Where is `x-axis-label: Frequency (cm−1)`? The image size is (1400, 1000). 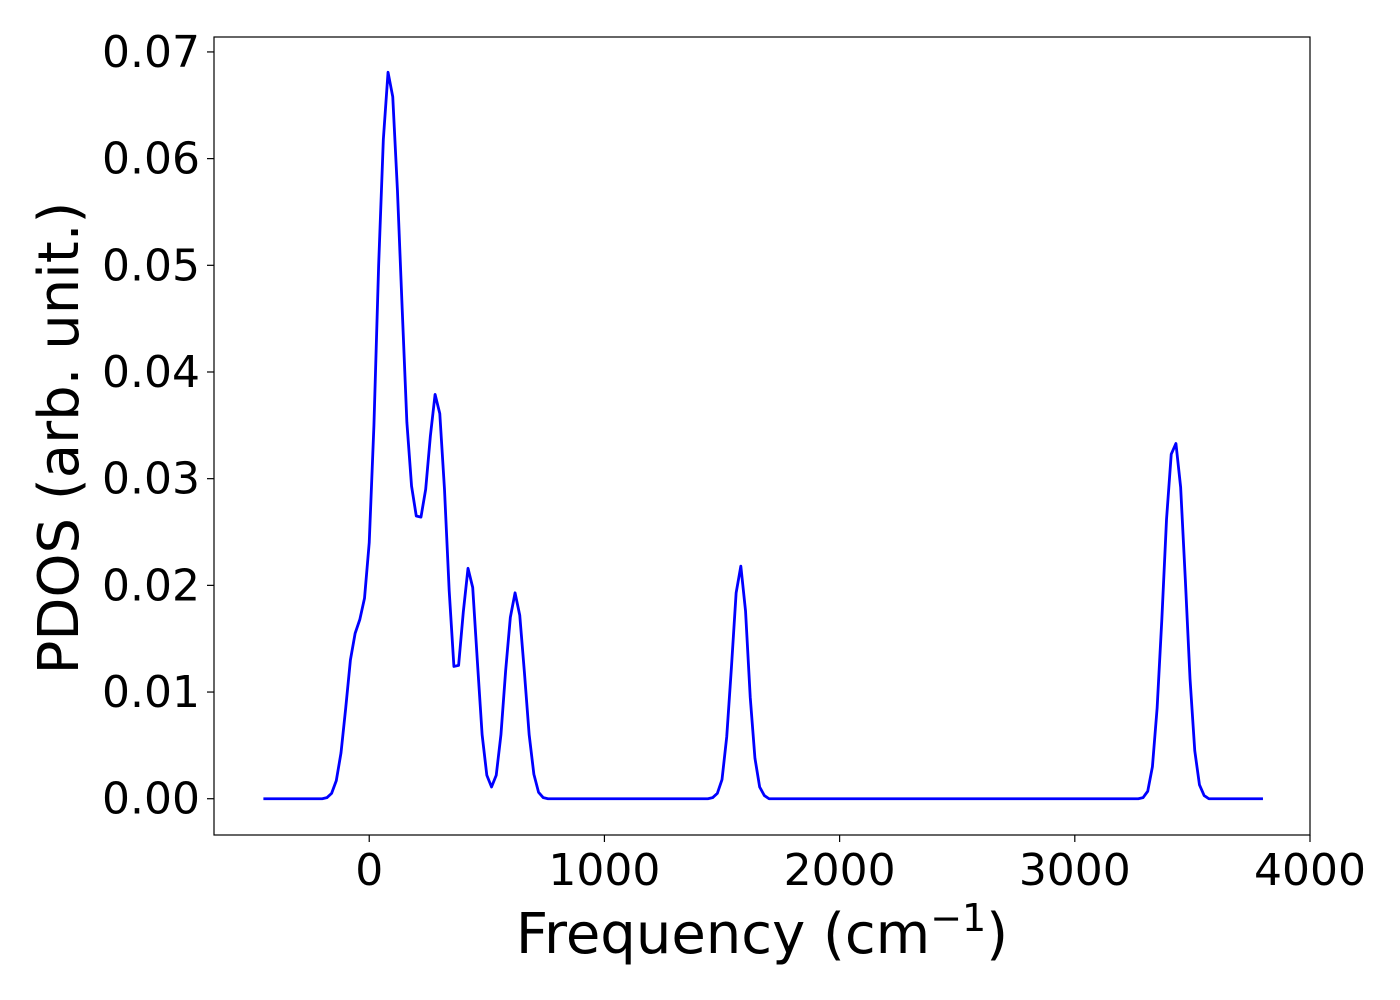
x-axis-label: Frequency (cm−1) is located at coordinates (762, 931).